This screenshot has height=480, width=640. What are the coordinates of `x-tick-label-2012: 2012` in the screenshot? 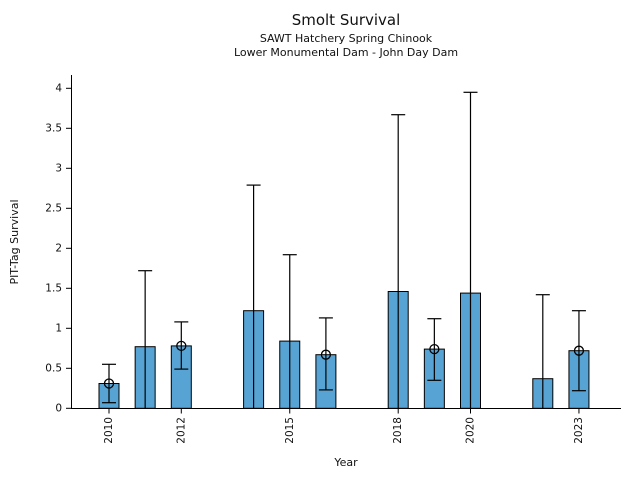 It's located at (181, 430).